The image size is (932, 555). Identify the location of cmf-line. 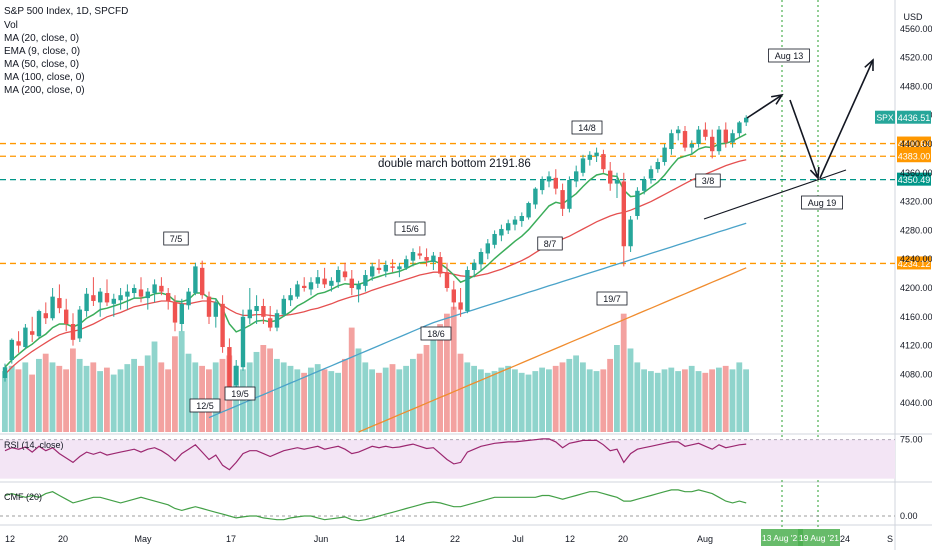
(375, 505).